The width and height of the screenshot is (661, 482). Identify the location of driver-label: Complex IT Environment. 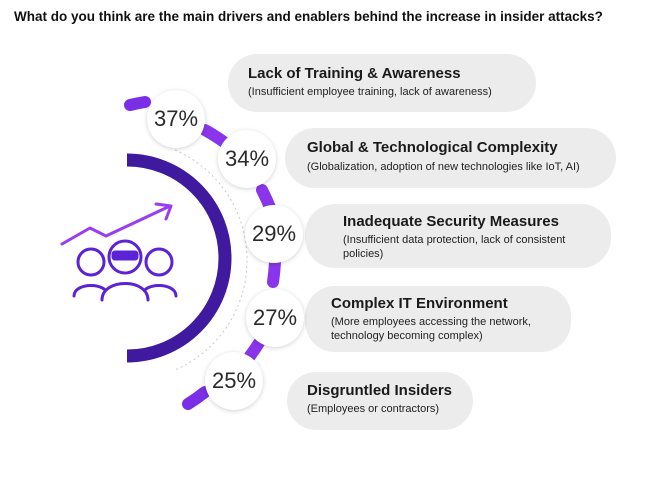
(419, 303).